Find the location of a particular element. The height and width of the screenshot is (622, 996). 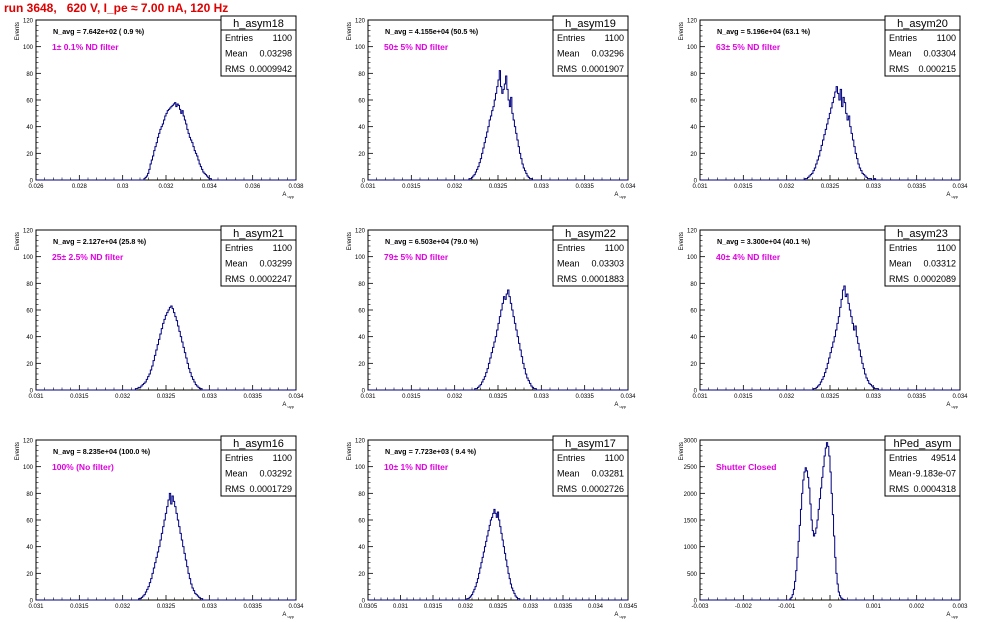

x-tick-label: 0.0335 is located at coordinates (252, 397).